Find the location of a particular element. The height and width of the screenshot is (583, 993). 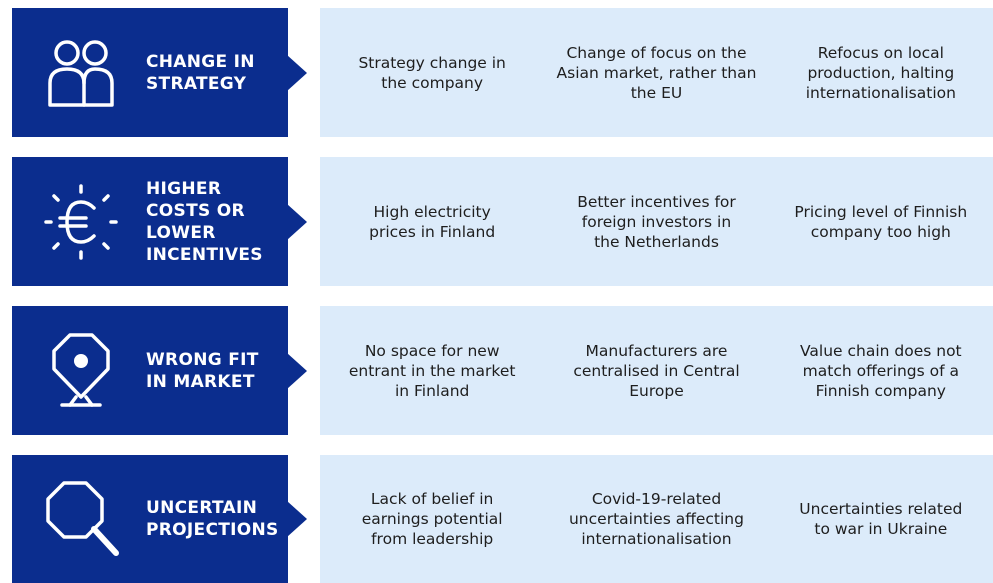

reason-line: foreign investors in is located at coordinates (656, 221).